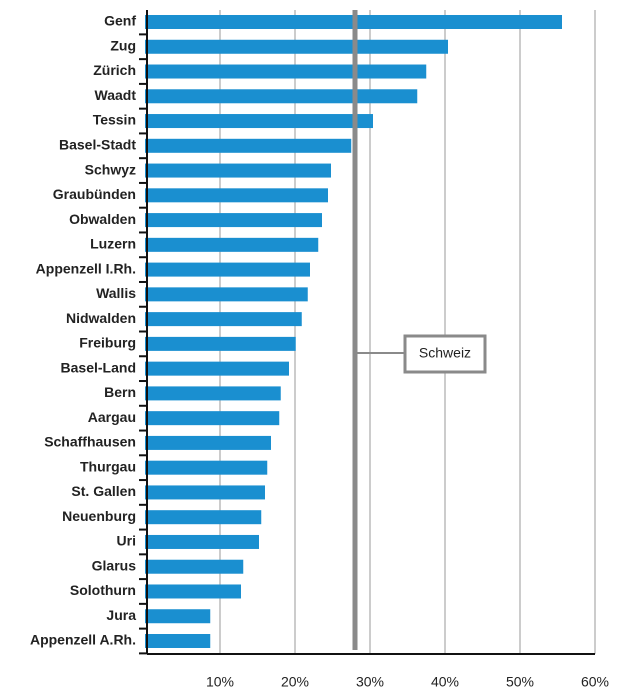 This screenshot has width=618, height=692. What do you see at coordinates (220, 682) in the screenshot?
I see `x-tick-label: 10%` at bounding box center [220, 682].